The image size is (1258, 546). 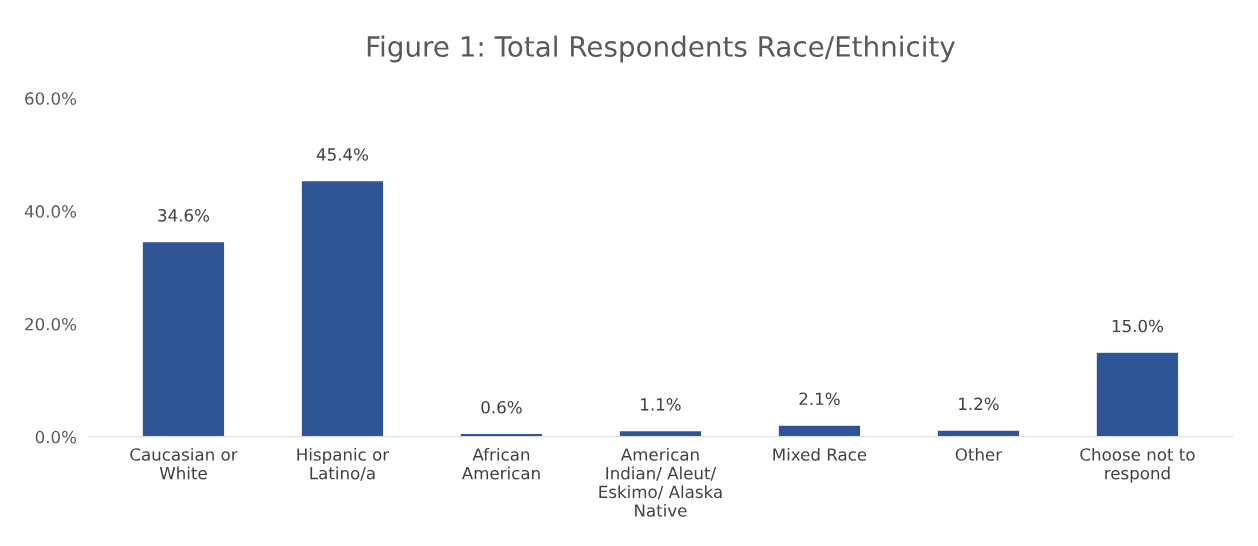 What do you see at coordinates (661, 404) in the screenshot?
I see `data-label: 1.1%` at bounding box center [661, 404].